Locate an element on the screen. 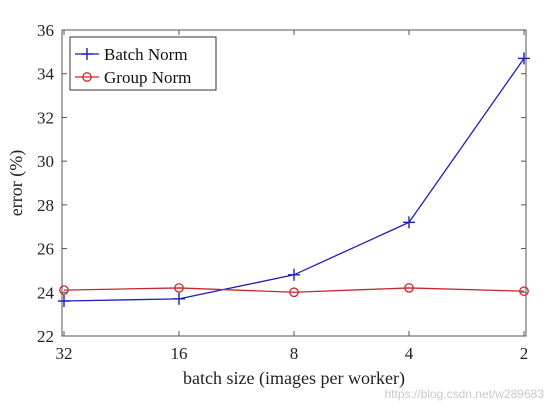  x-tick-label: 2 is located at coordinates (524, 353).